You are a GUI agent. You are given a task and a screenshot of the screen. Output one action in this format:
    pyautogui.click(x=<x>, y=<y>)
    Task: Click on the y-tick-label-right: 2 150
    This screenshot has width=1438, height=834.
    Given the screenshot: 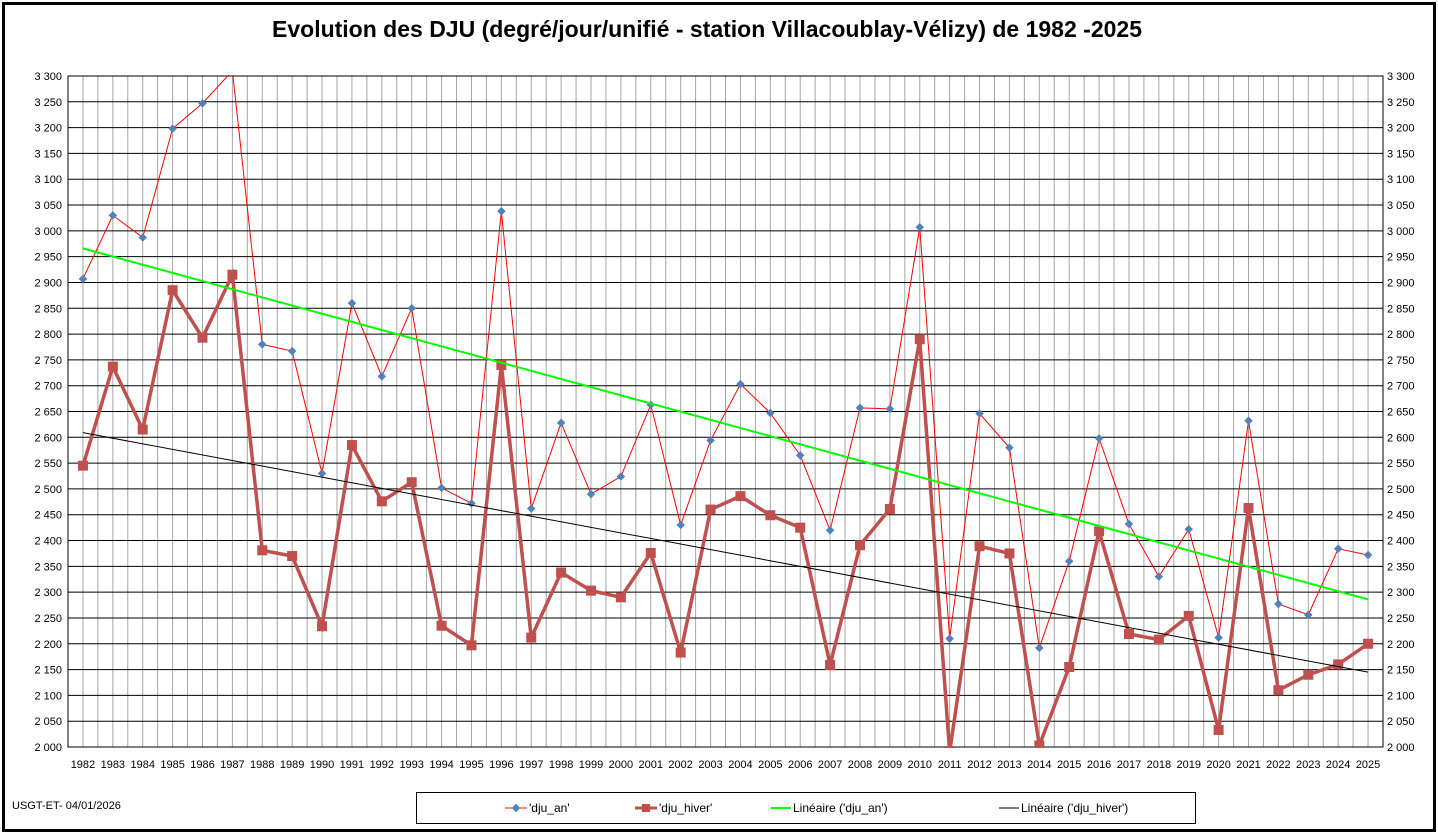 What is the action you would take?
    pyautogui.click(x=1401, y=671)
    